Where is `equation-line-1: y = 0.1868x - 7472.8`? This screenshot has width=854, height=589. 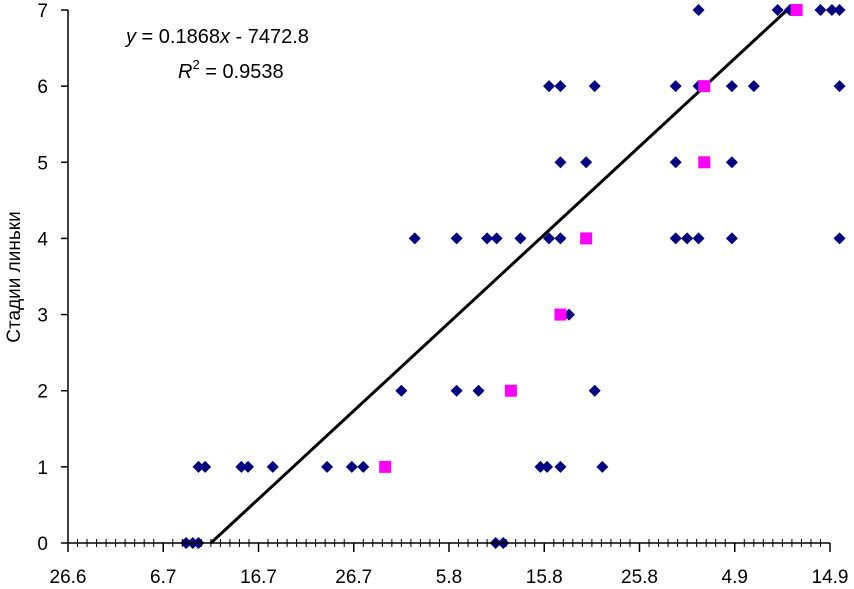
equation-line-1: y = 0.1868x - 7472.8 is located at coordinates (216, 37).